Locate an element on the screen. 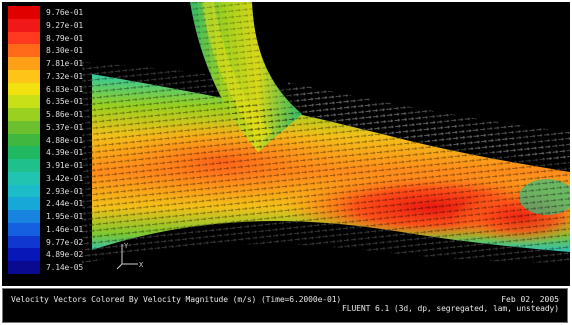  legend-label: 1.46e-01 is located at coordinates (64, 229).